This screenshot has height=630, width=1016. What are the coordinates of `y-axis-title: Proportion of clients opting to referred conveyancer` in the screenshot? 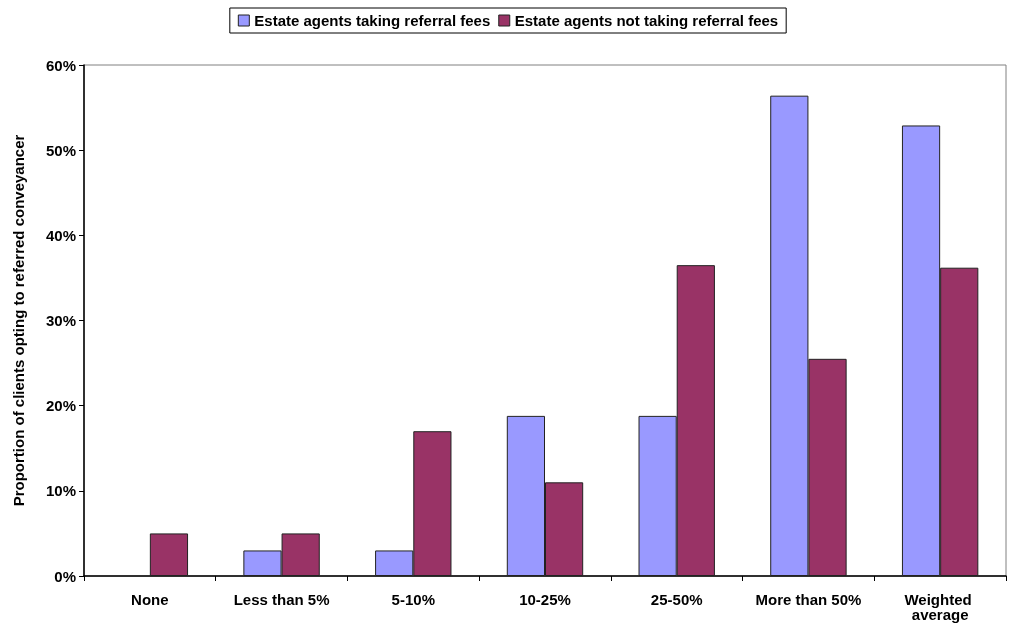 It's located at (18, 320).